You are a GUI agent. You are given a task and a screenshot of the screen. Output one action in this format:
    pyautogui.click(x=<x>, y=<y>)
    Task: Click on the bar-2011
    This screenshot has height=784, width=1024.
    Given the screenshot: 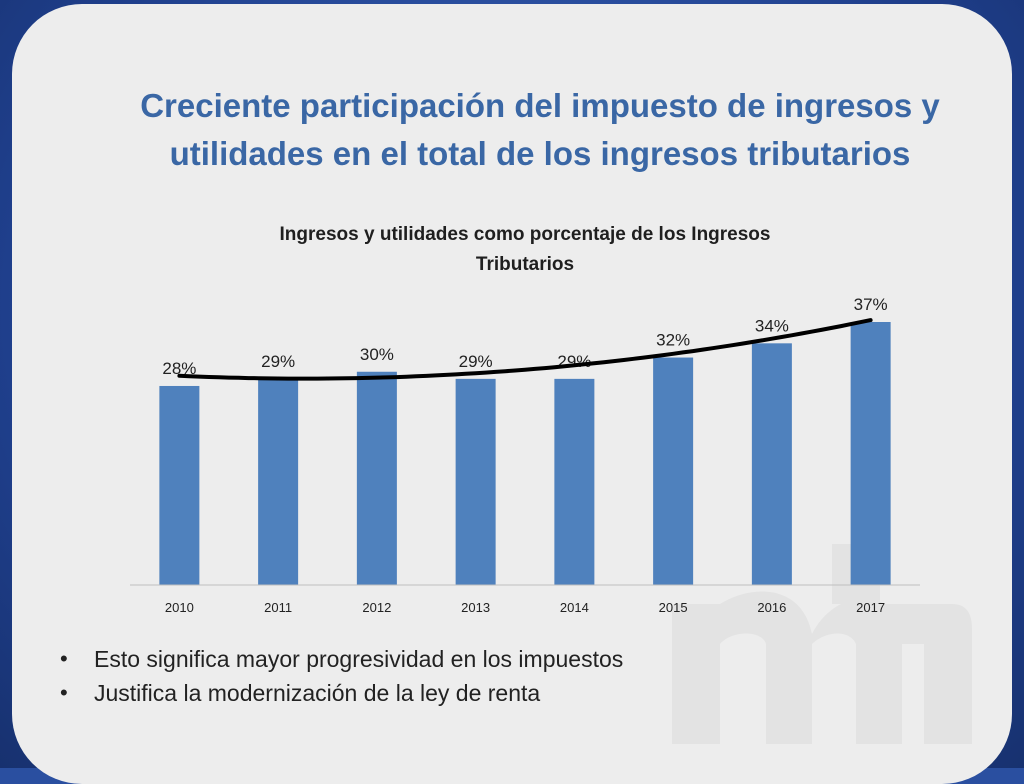 What is the action you would take?
    pyautogui.click(x=278, y=481)
    